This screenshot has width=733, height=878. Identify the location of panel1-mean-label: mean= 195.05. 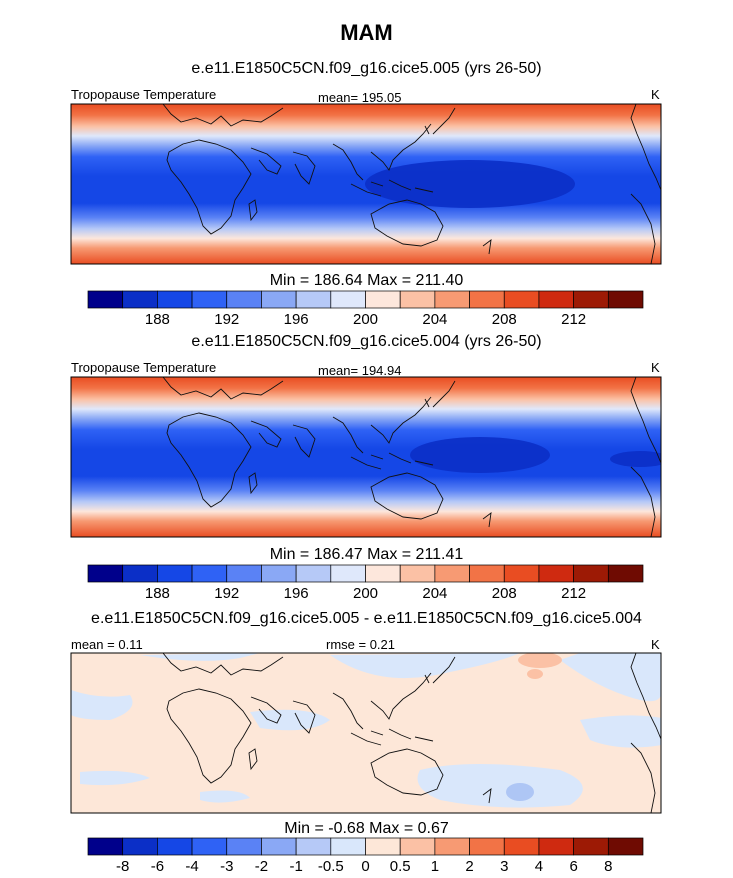
(360, 97).